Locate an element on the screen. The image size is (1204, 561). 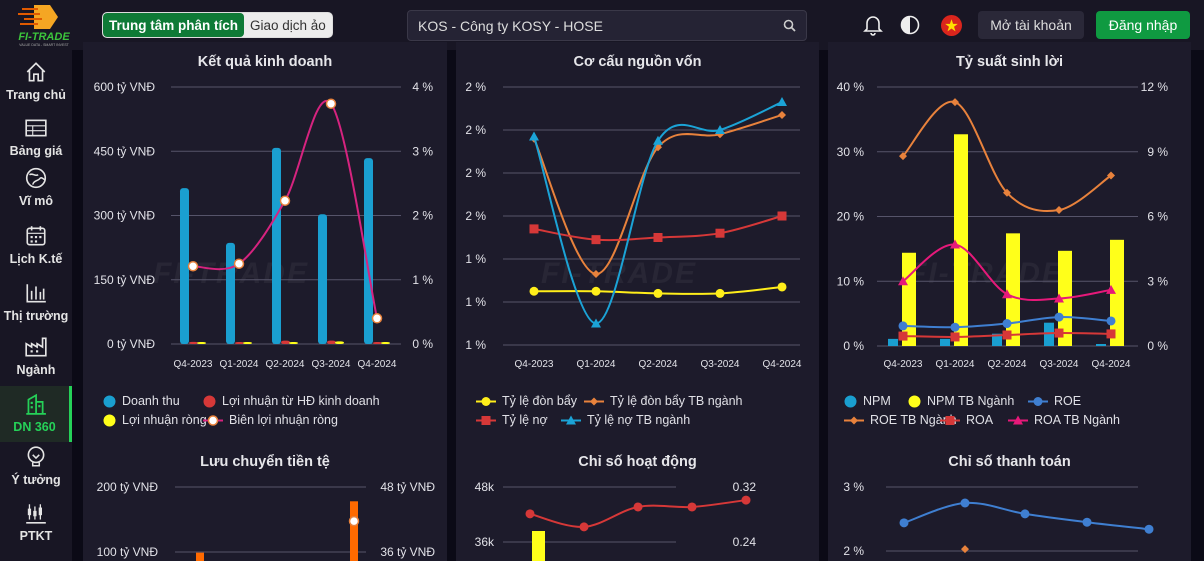
legend-item: Tỷ lệ nợ TB ngành is located at coordinates (625, 420).